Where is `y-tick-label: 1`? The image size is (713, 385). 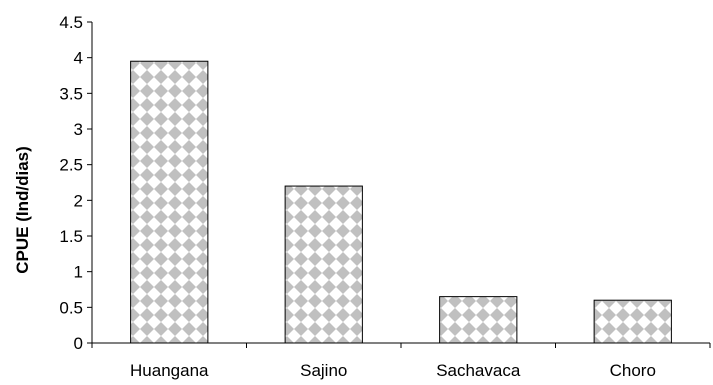
y-tick-label: 1 is located at coordinates (78, 272).